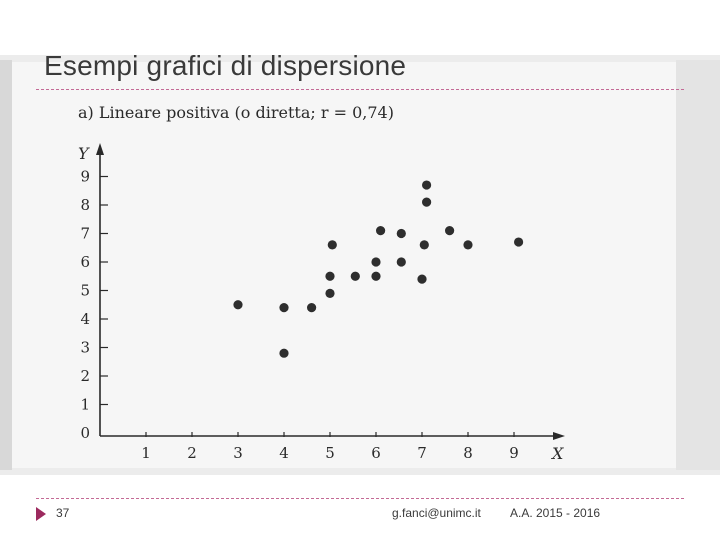 The width and height of the screenshot is (720, 540). I want to click on scanned-page-left-edge, so click(6, 265).